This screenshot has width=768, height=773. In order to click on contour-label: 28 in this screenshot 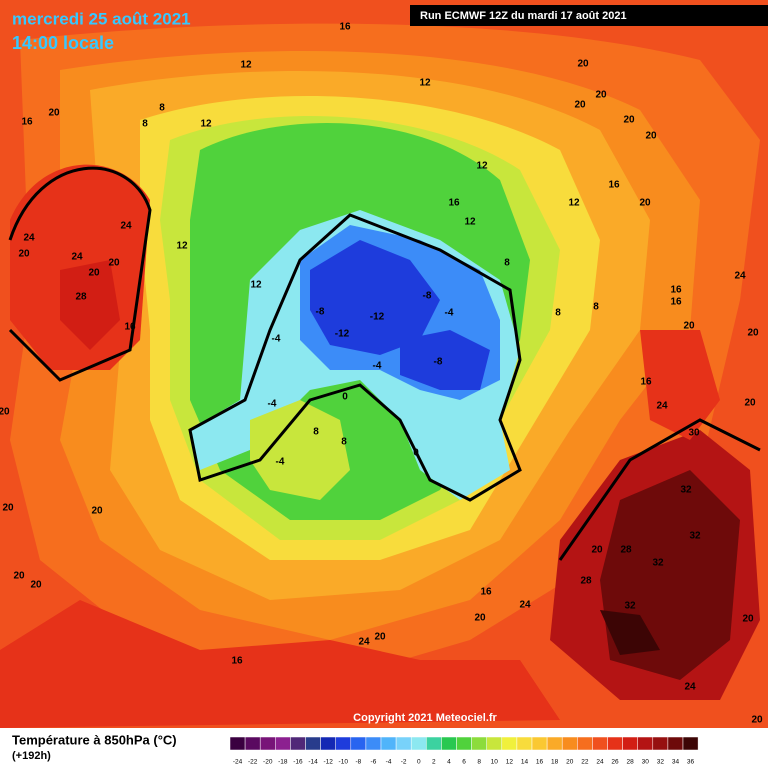, I will do `click(626, 550)`.